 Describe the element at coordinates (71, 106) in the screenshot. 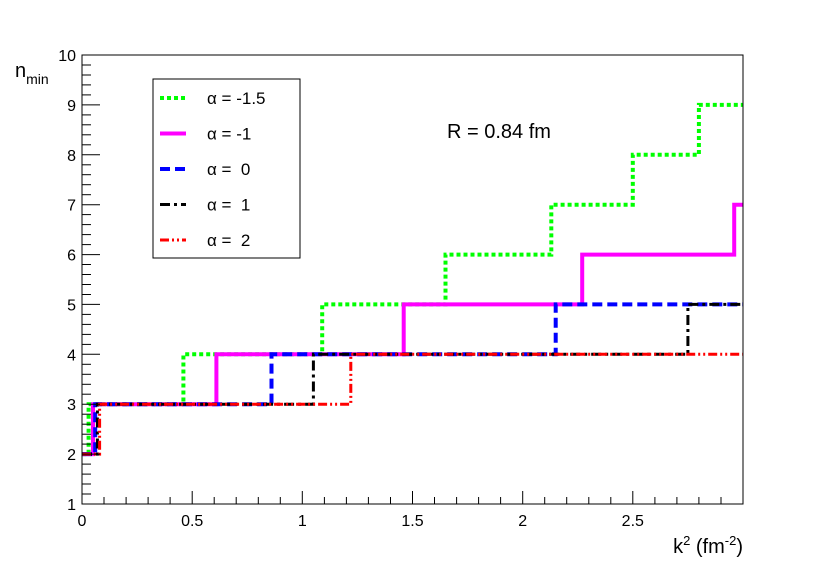

I see `y-tick-label: 9` at that location.